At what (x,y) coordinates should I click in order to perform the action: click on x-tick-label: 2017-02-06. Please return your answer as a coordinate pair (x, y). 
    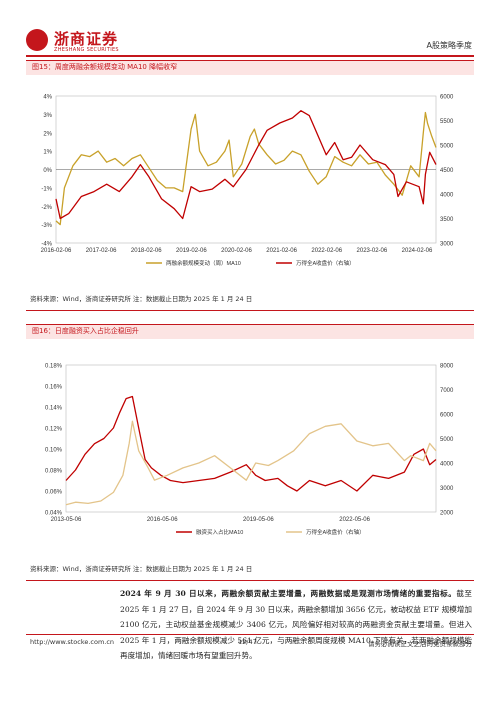
    Looking at the image, I should click on (101, 251).